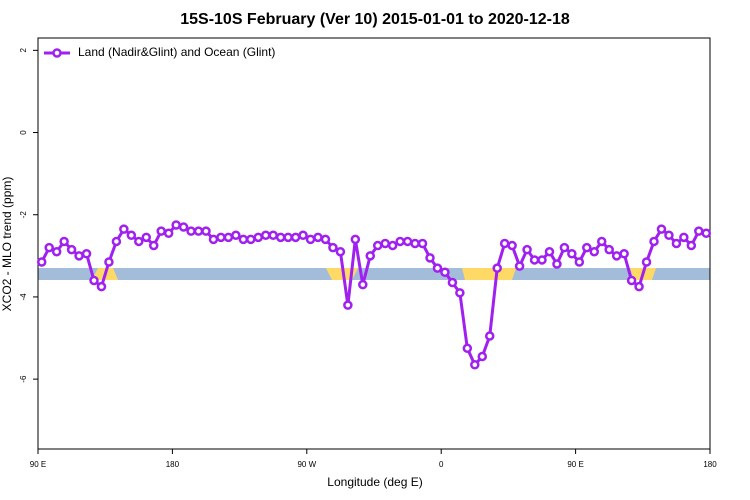 The image size is (750, 500). What do you see at coordinates (57, 53) in the screenshot?
I see `legend-marker` at bounding box center [57, 53].